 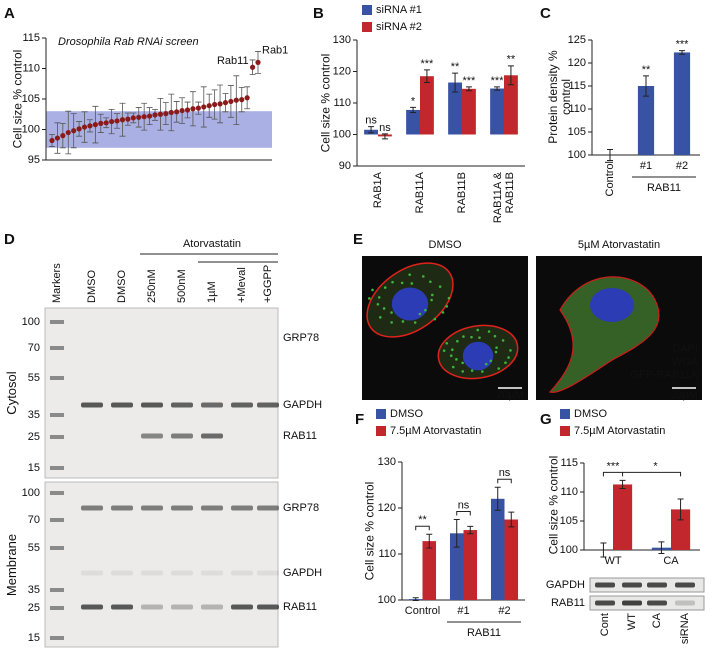 I want to click on legend-label: DMSO, so click(x=406, y=414).